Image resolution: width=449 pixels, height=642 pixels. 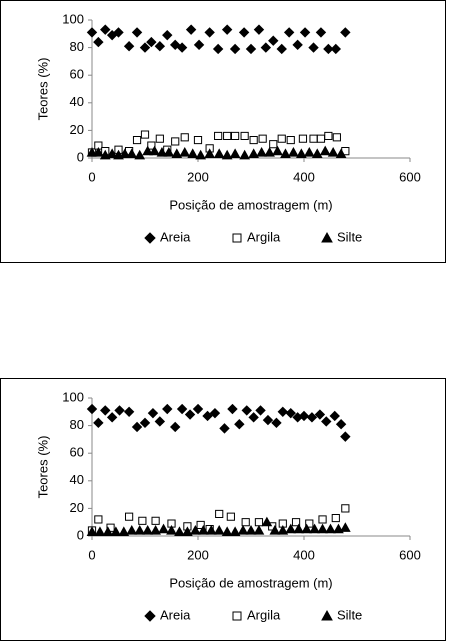 What do you see at coordinates (410, 176) in the screenshot?
I see `x-tick-label: 600` at bounding box center [410, 176].